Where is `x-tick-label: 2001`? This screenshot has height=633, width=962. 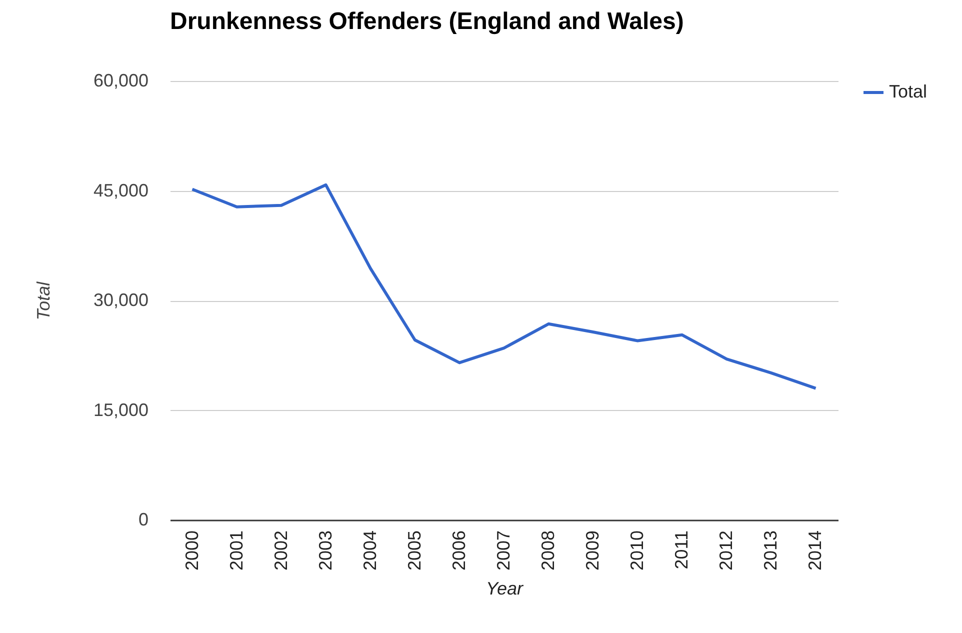 x-tick-label: 2001 is located at coordinates (236, 550).